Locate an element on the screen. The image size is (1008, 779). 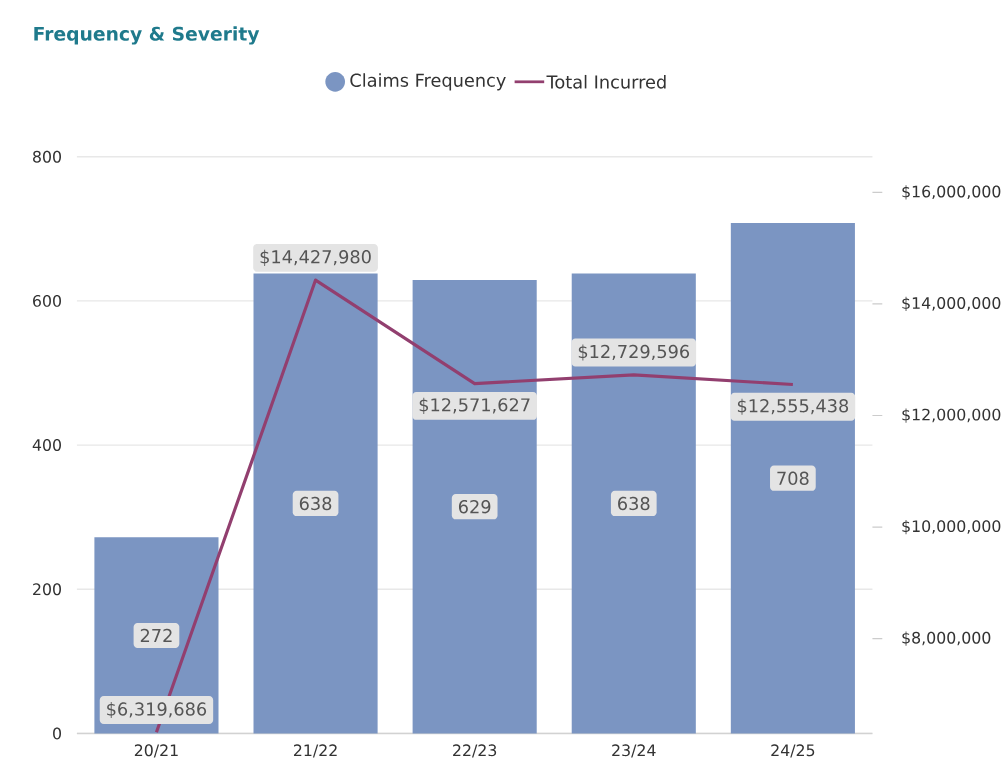
y-tick-label: 600 is located at coordinates (47, 301).